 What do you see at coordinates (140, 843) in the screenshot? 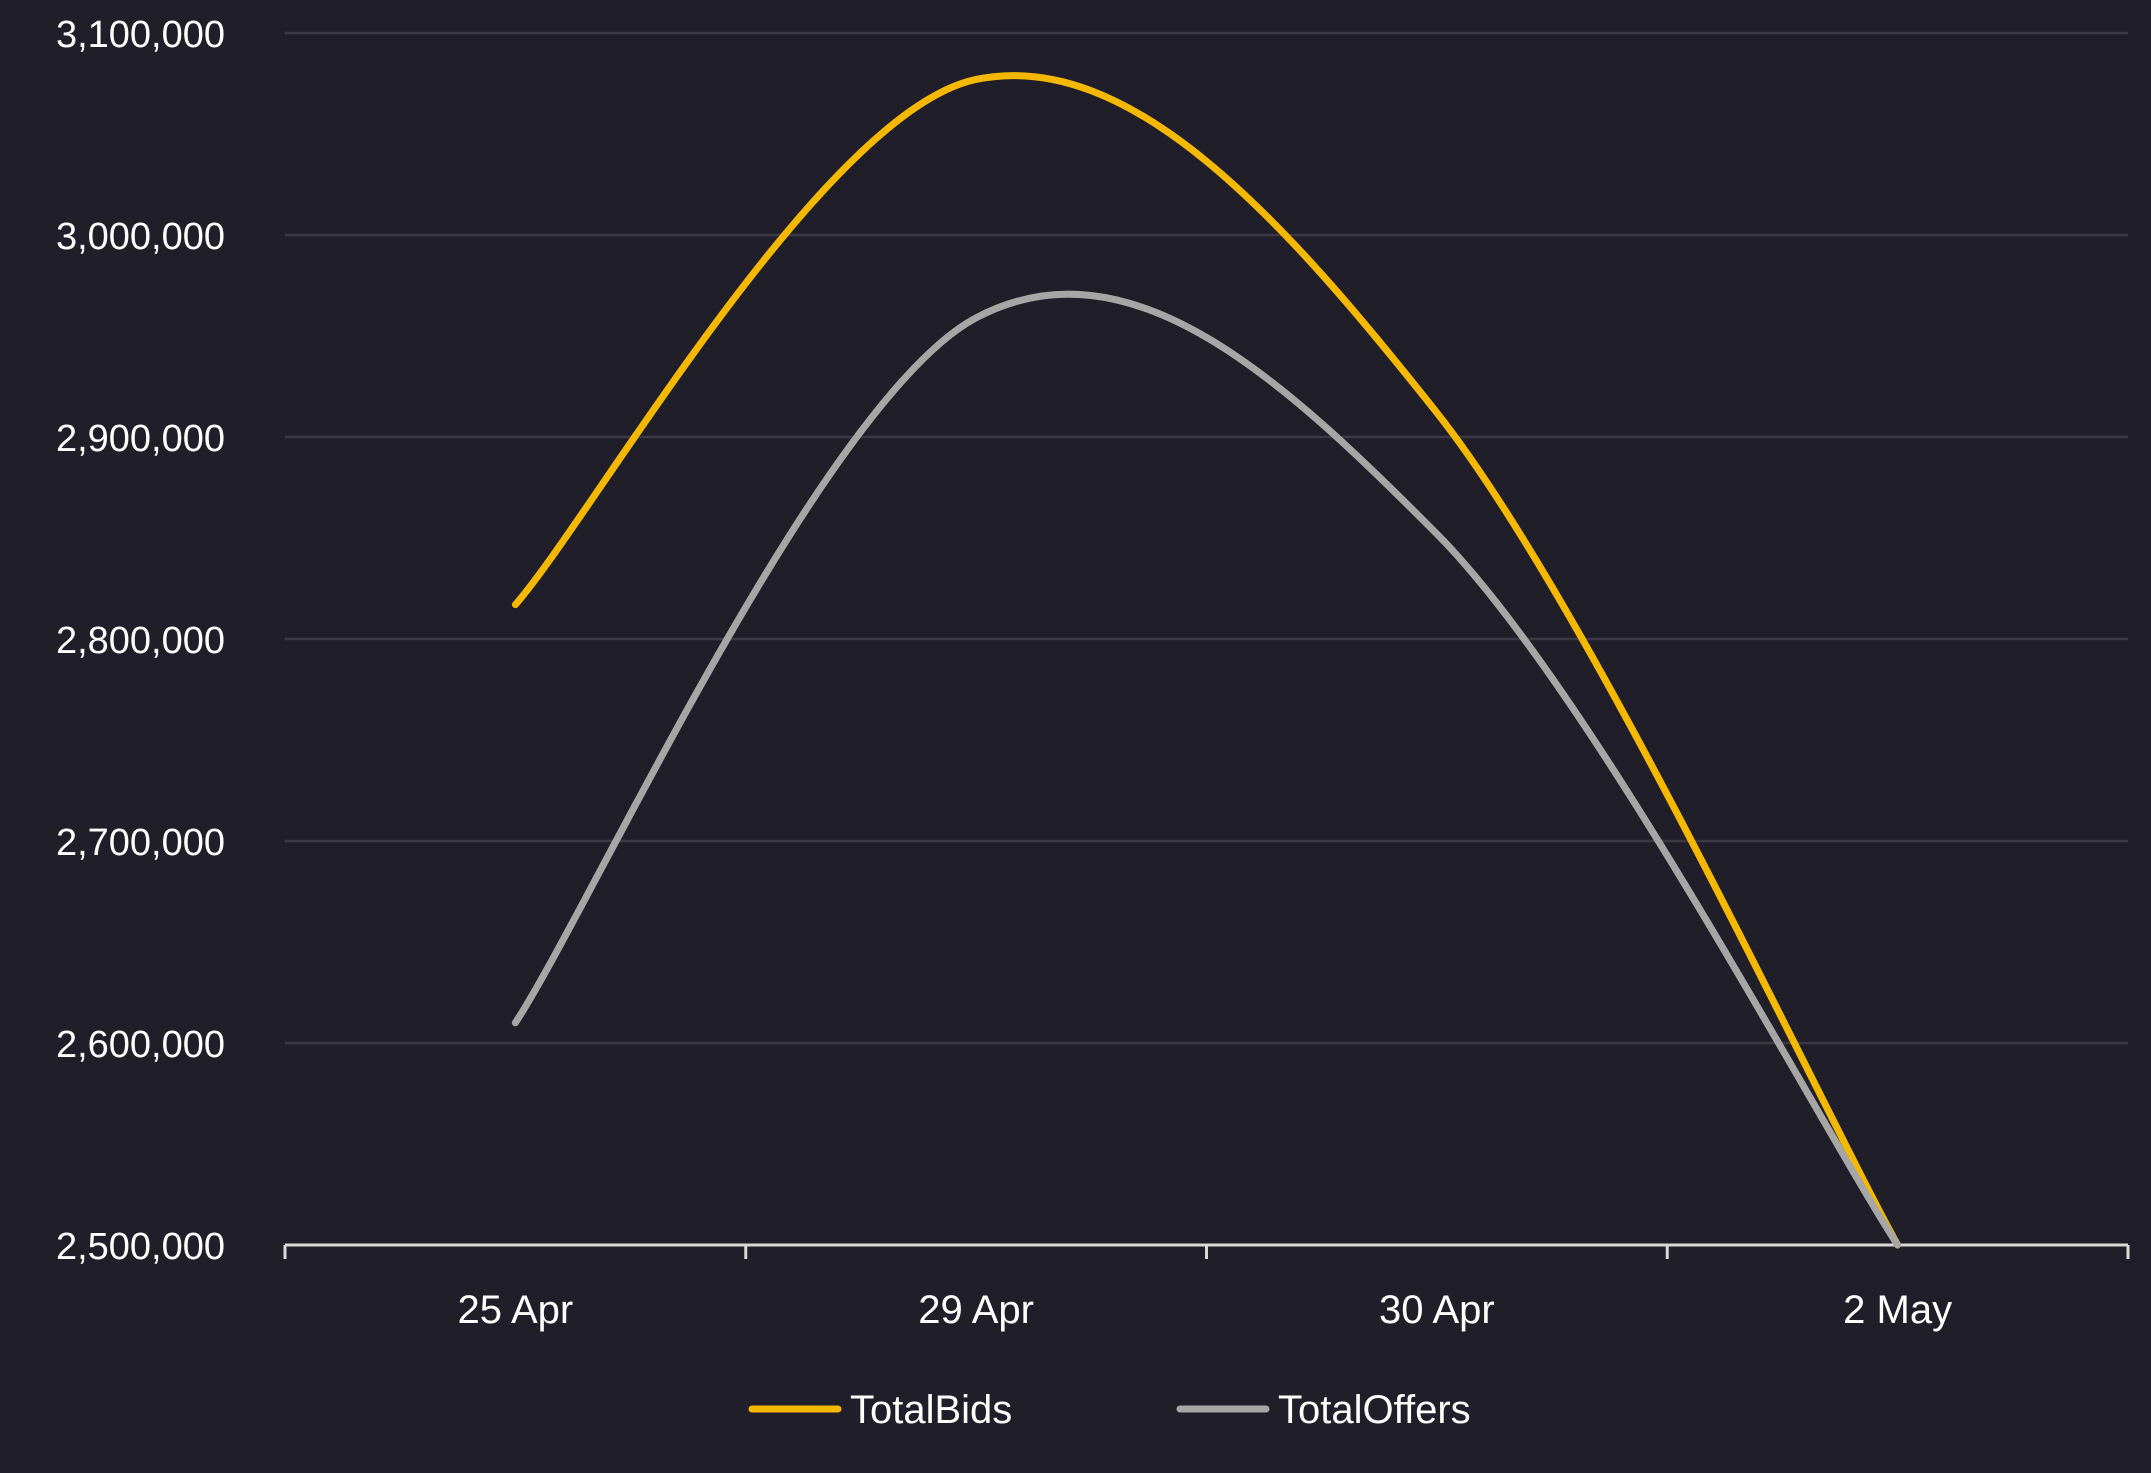
I see `y-tick-label: 2,700,000` at bounding box center [140, 843].